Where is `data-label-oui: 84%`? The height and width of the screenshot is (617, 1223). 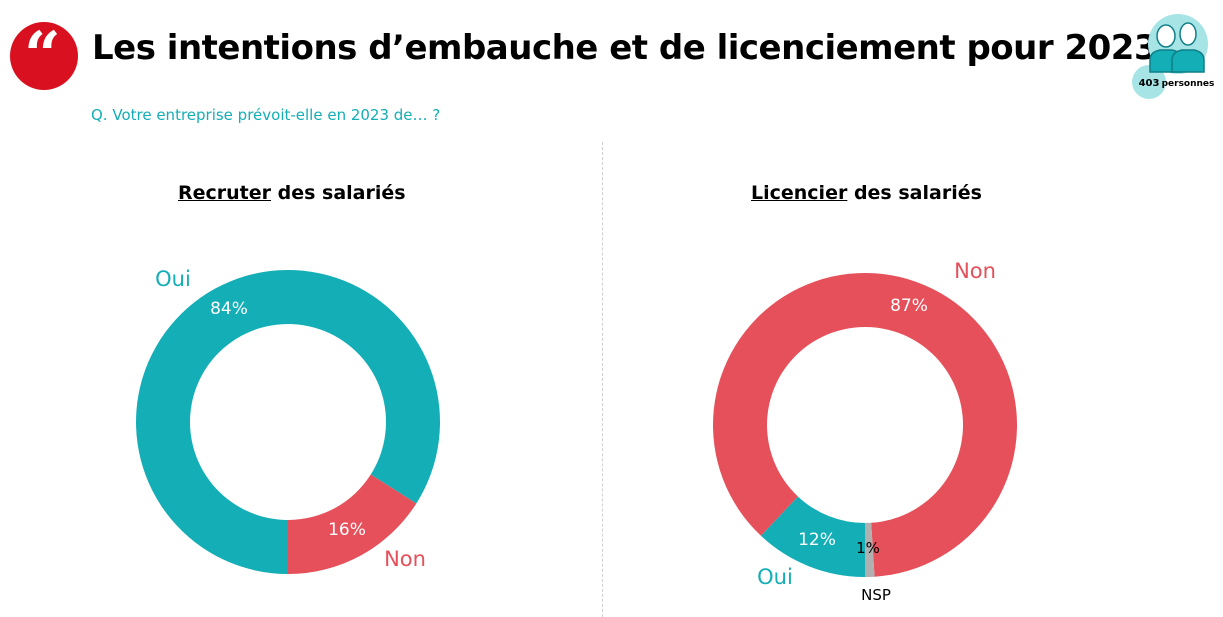 data-label-oui: 84% is located at coordinates (229, 309).